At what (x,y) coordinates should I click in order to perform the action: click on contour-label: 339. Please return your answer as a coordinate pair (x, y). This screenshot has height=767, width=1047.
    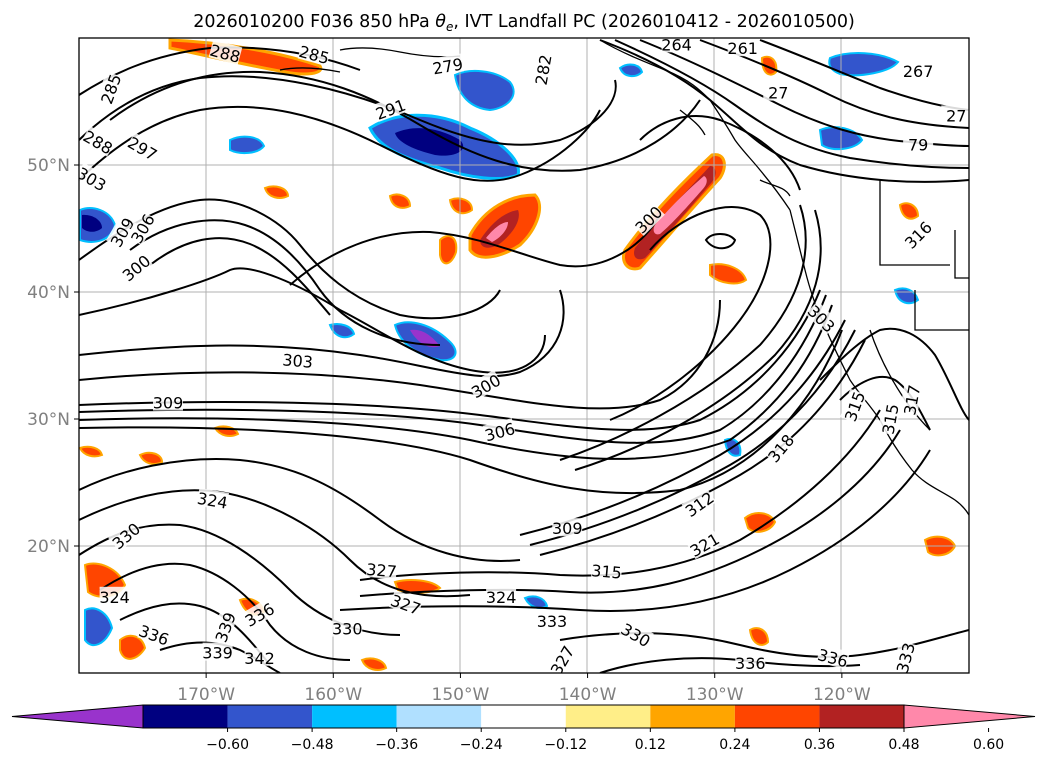
    Looking at the image, I should click on (217, 653).